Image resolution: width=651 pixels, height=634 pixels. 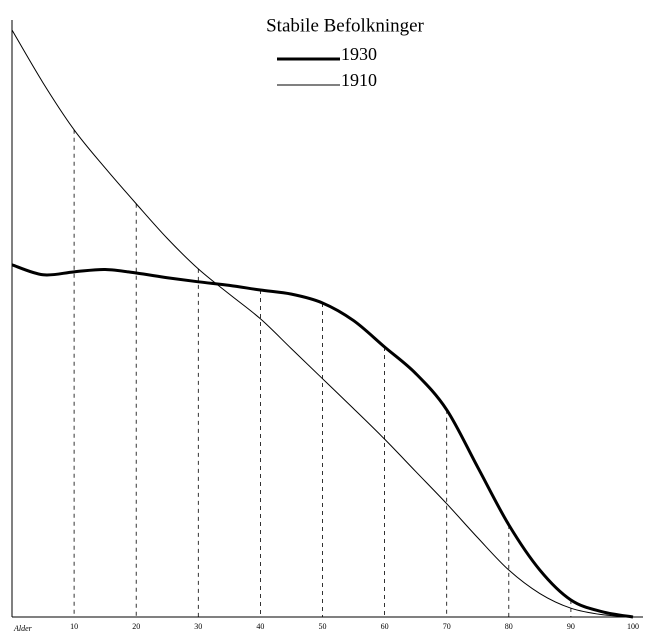 What do you see at coordinates (74, 626) in the screenshot?
I see `x-tick-label: 10` at bounding box center [74, 626].